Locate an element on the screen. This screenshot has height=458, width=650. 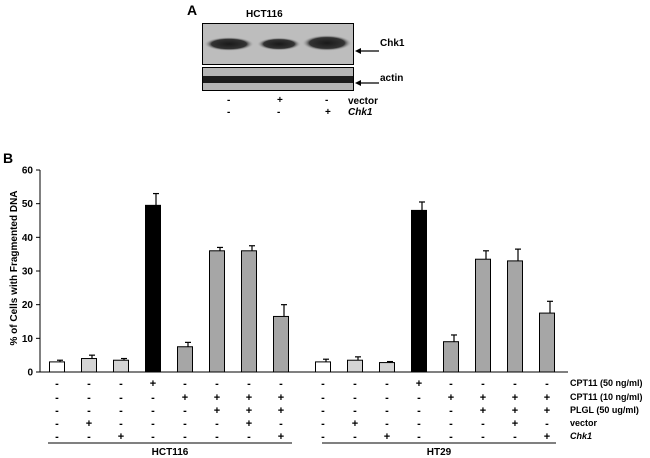
chk1-bands is located at coordinates (278, 43).